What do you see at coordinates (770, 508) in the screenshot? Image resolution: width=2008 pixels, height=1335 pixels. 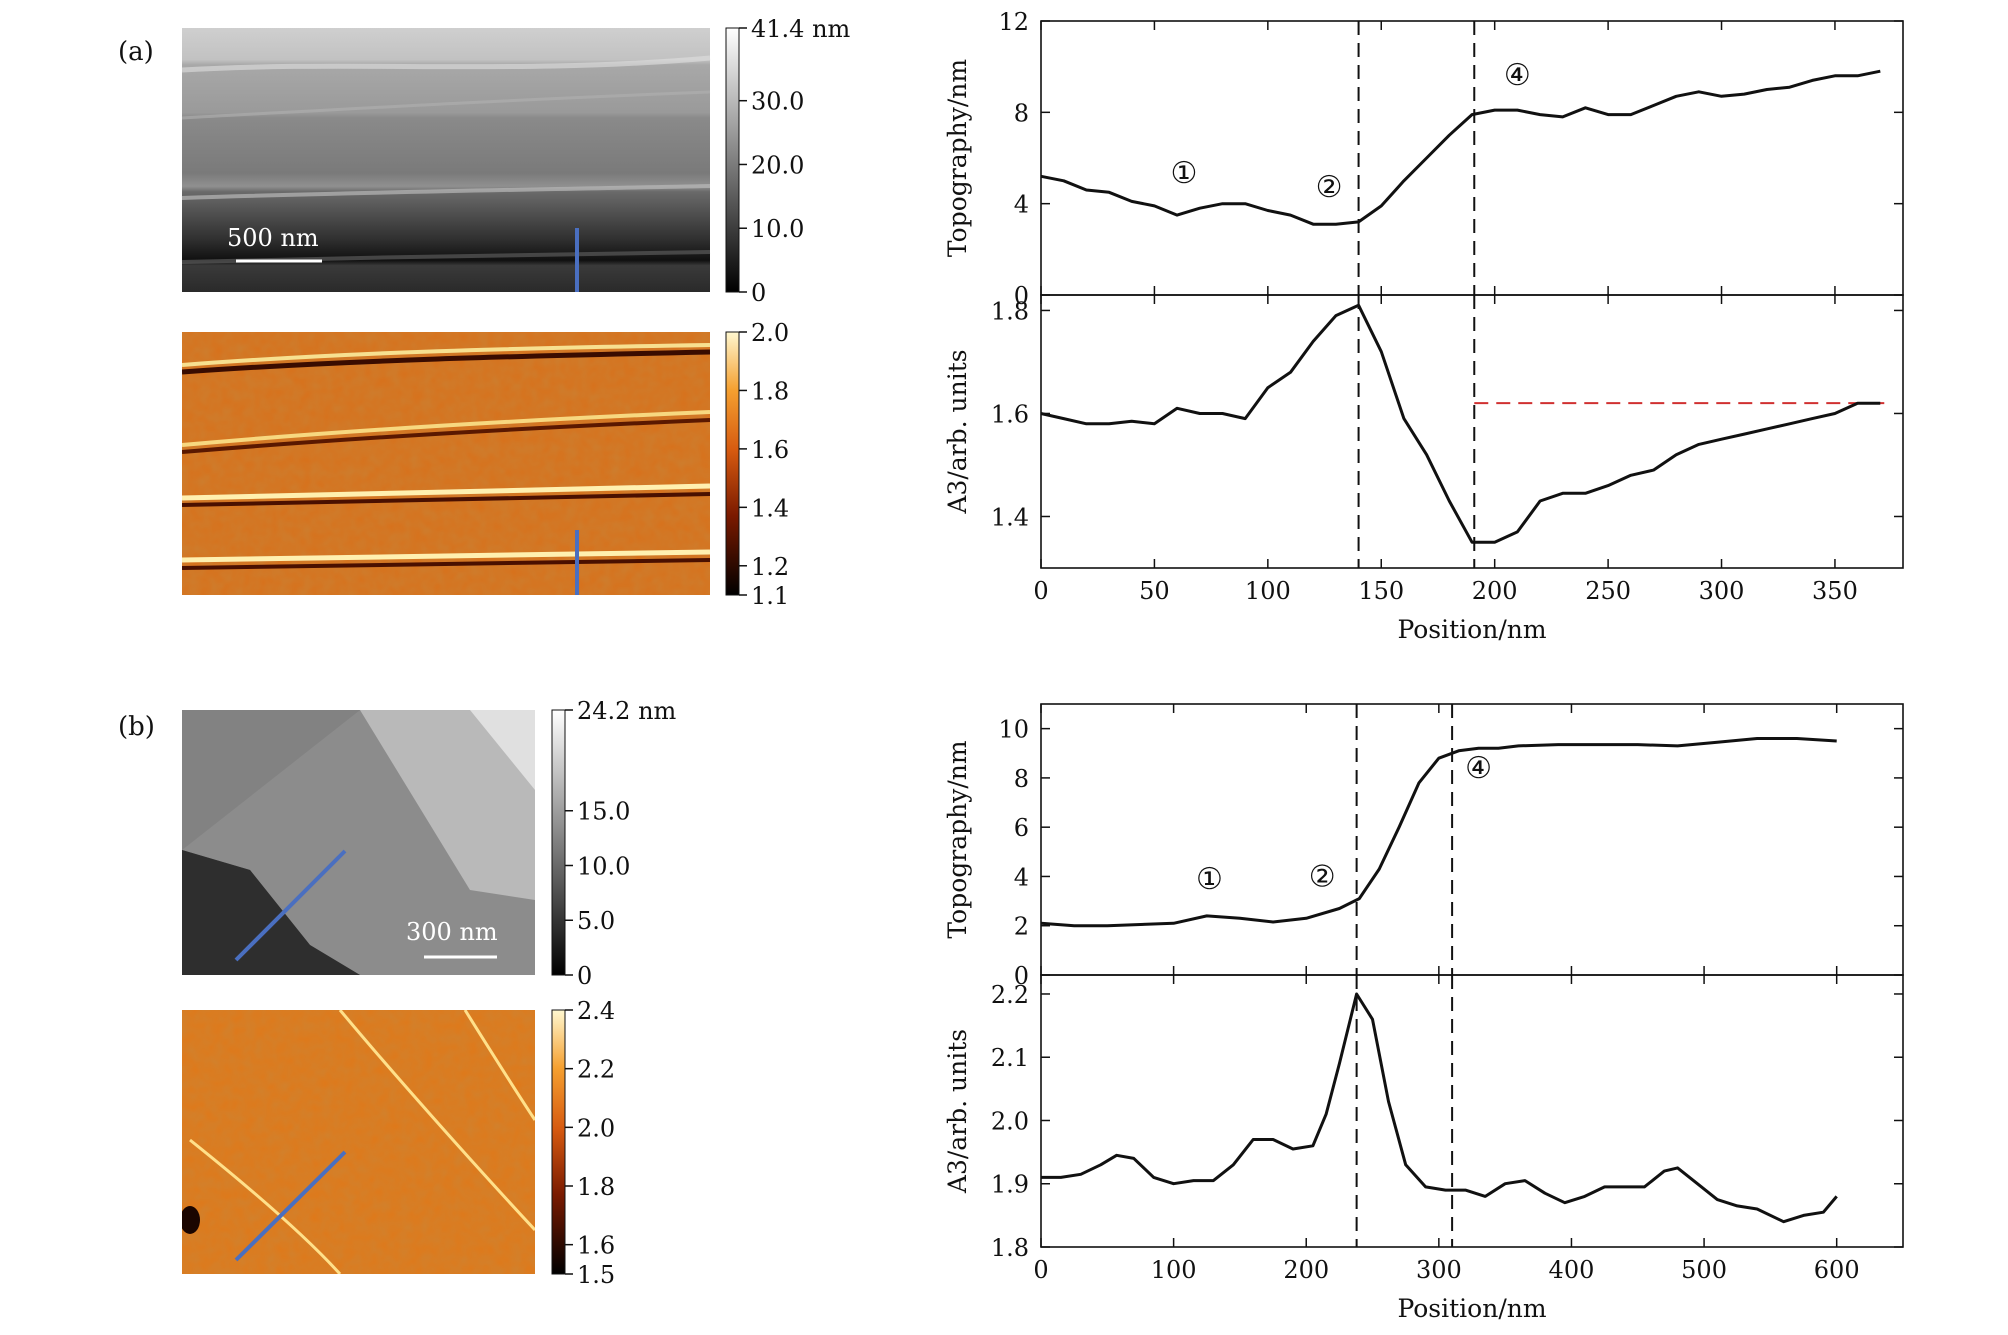 I see `colorbar-tick-label: 1.4` at bounding box center [770, 508].